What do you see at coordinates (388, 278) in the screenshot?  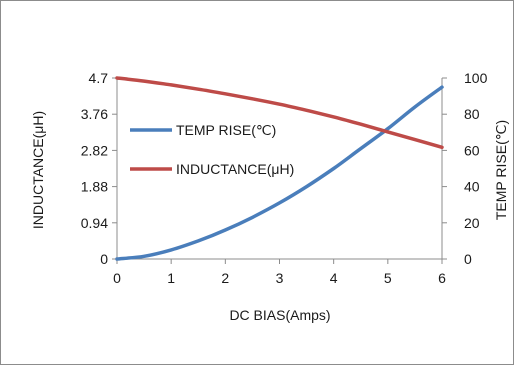 I see `x-tick-label: 5` at bounding box center [388, 278].